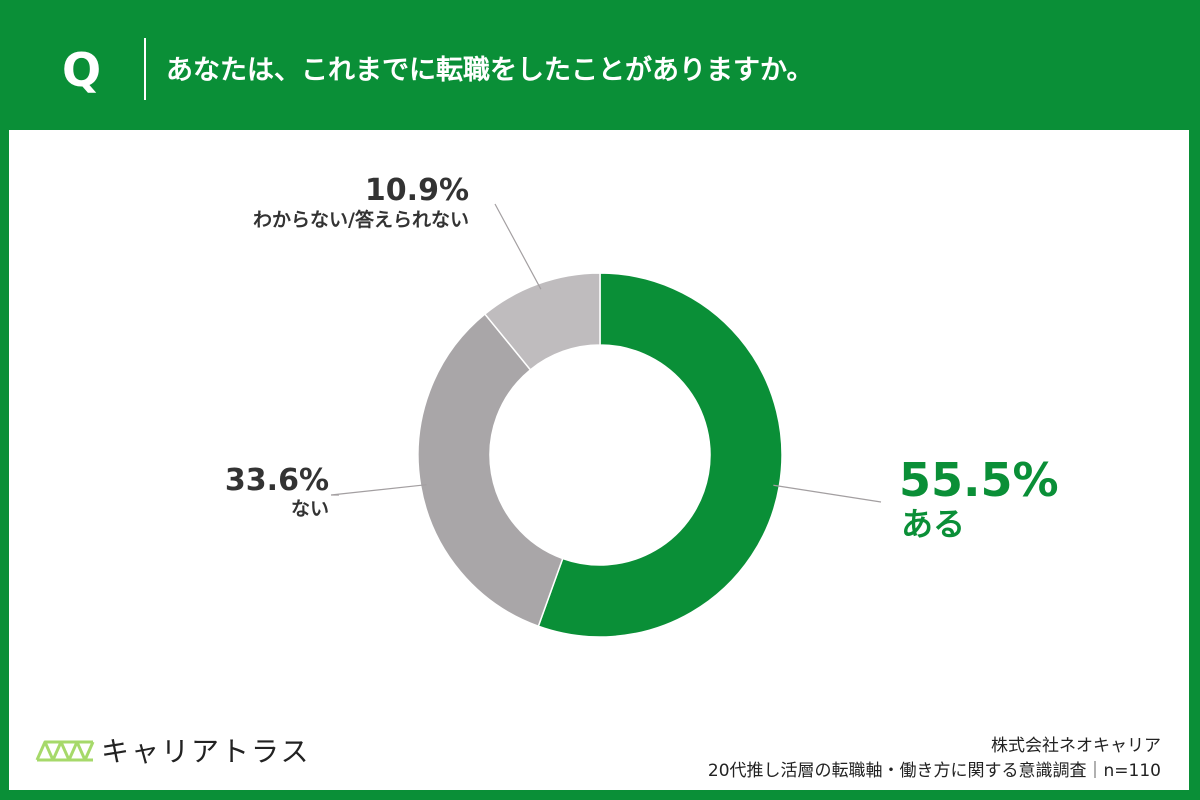 The height and width of the screenshot is (800, 1200). What do you see at coordinates (276, 480) in the screenshot?
I see `slice-value-label-no: 33.6%` at bounding box center [276, 480].